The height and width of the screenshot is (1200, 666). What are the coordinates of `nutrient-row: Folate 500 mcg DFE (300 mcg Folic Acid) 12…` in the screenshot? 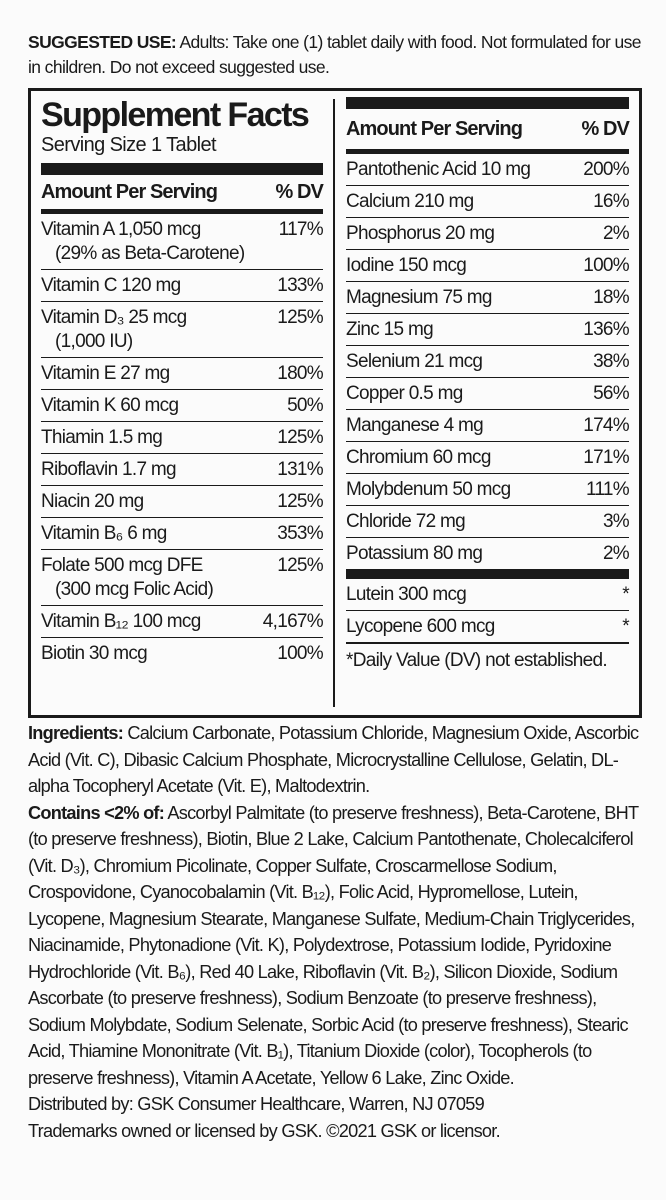 It's located at (182, 578).